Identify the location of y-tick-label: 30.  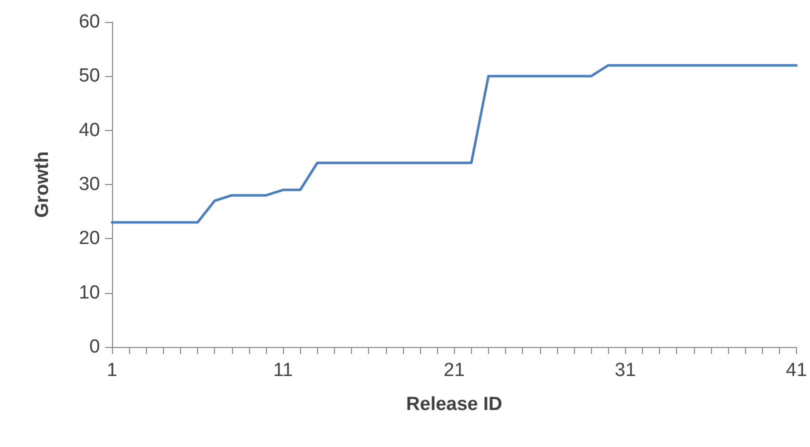
(89, 184).